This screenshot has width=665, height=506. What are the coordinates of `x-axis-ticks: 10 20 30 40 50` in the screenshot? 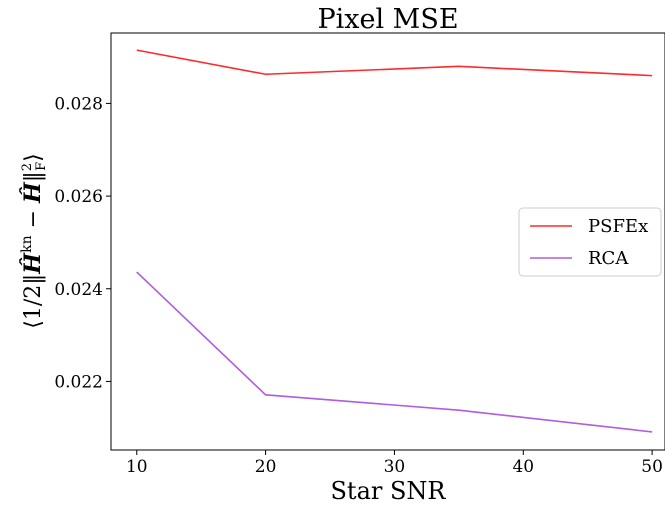 It's located at (394, 463).